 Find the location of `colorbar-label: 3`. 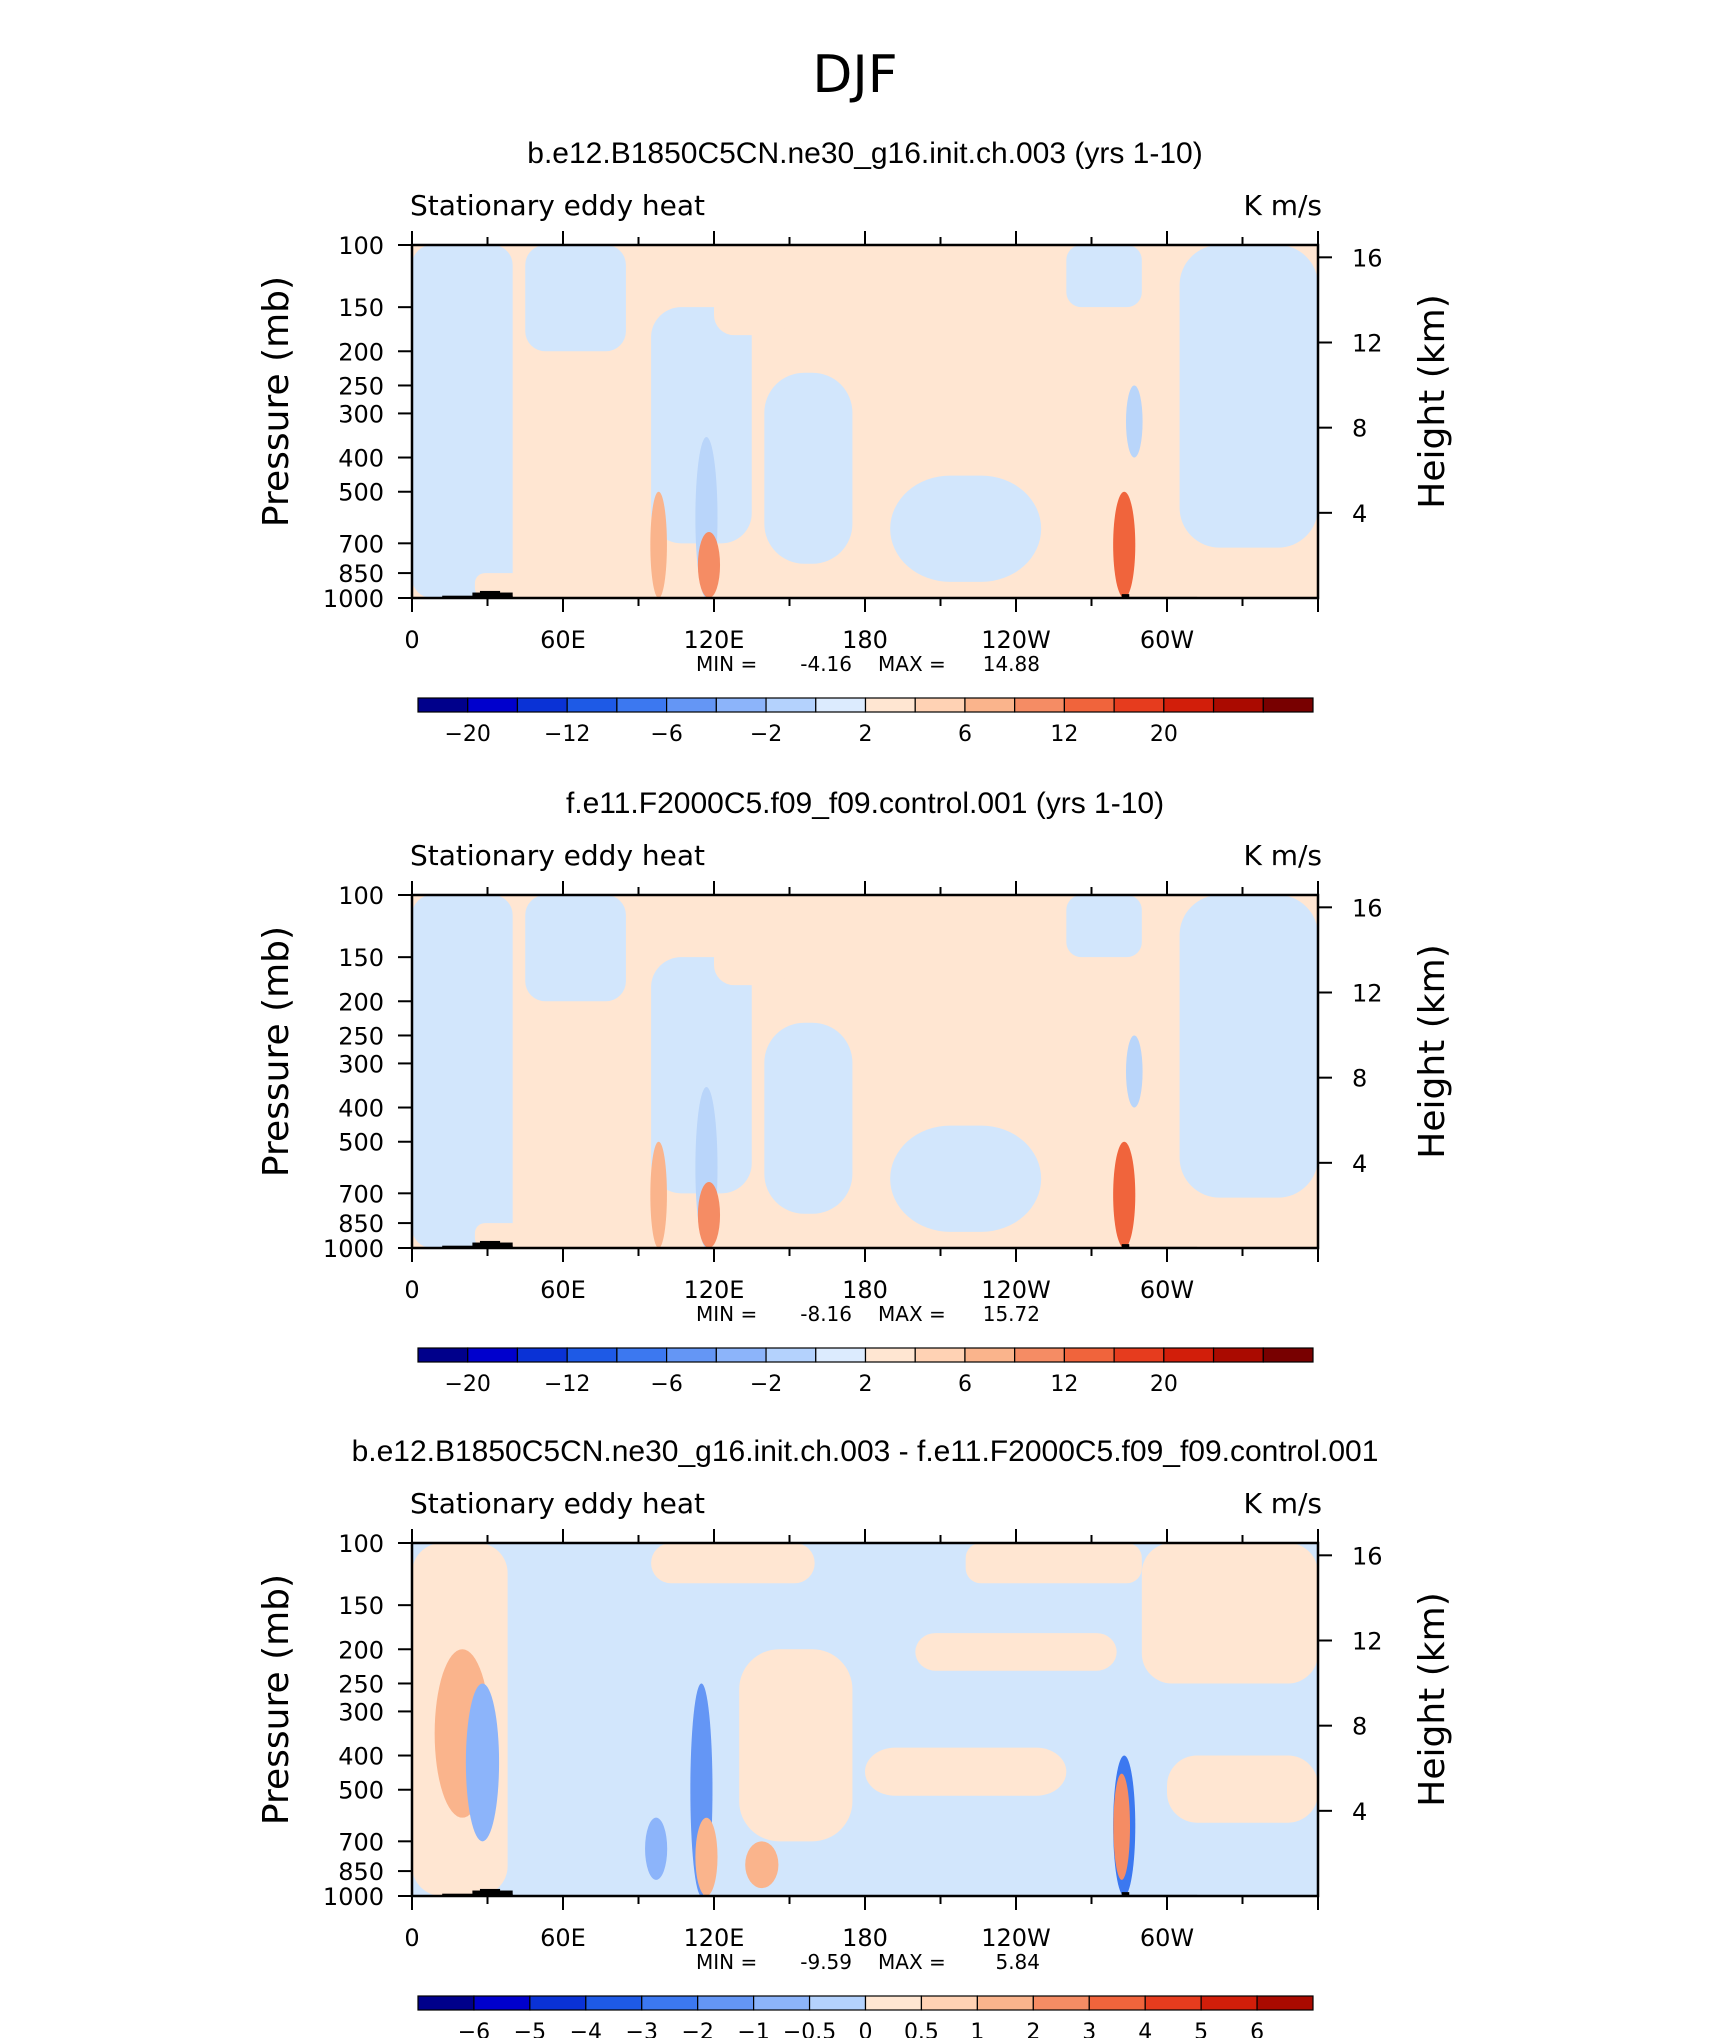

colorbar-label: 3 is located at coordinates (1089, 2029).